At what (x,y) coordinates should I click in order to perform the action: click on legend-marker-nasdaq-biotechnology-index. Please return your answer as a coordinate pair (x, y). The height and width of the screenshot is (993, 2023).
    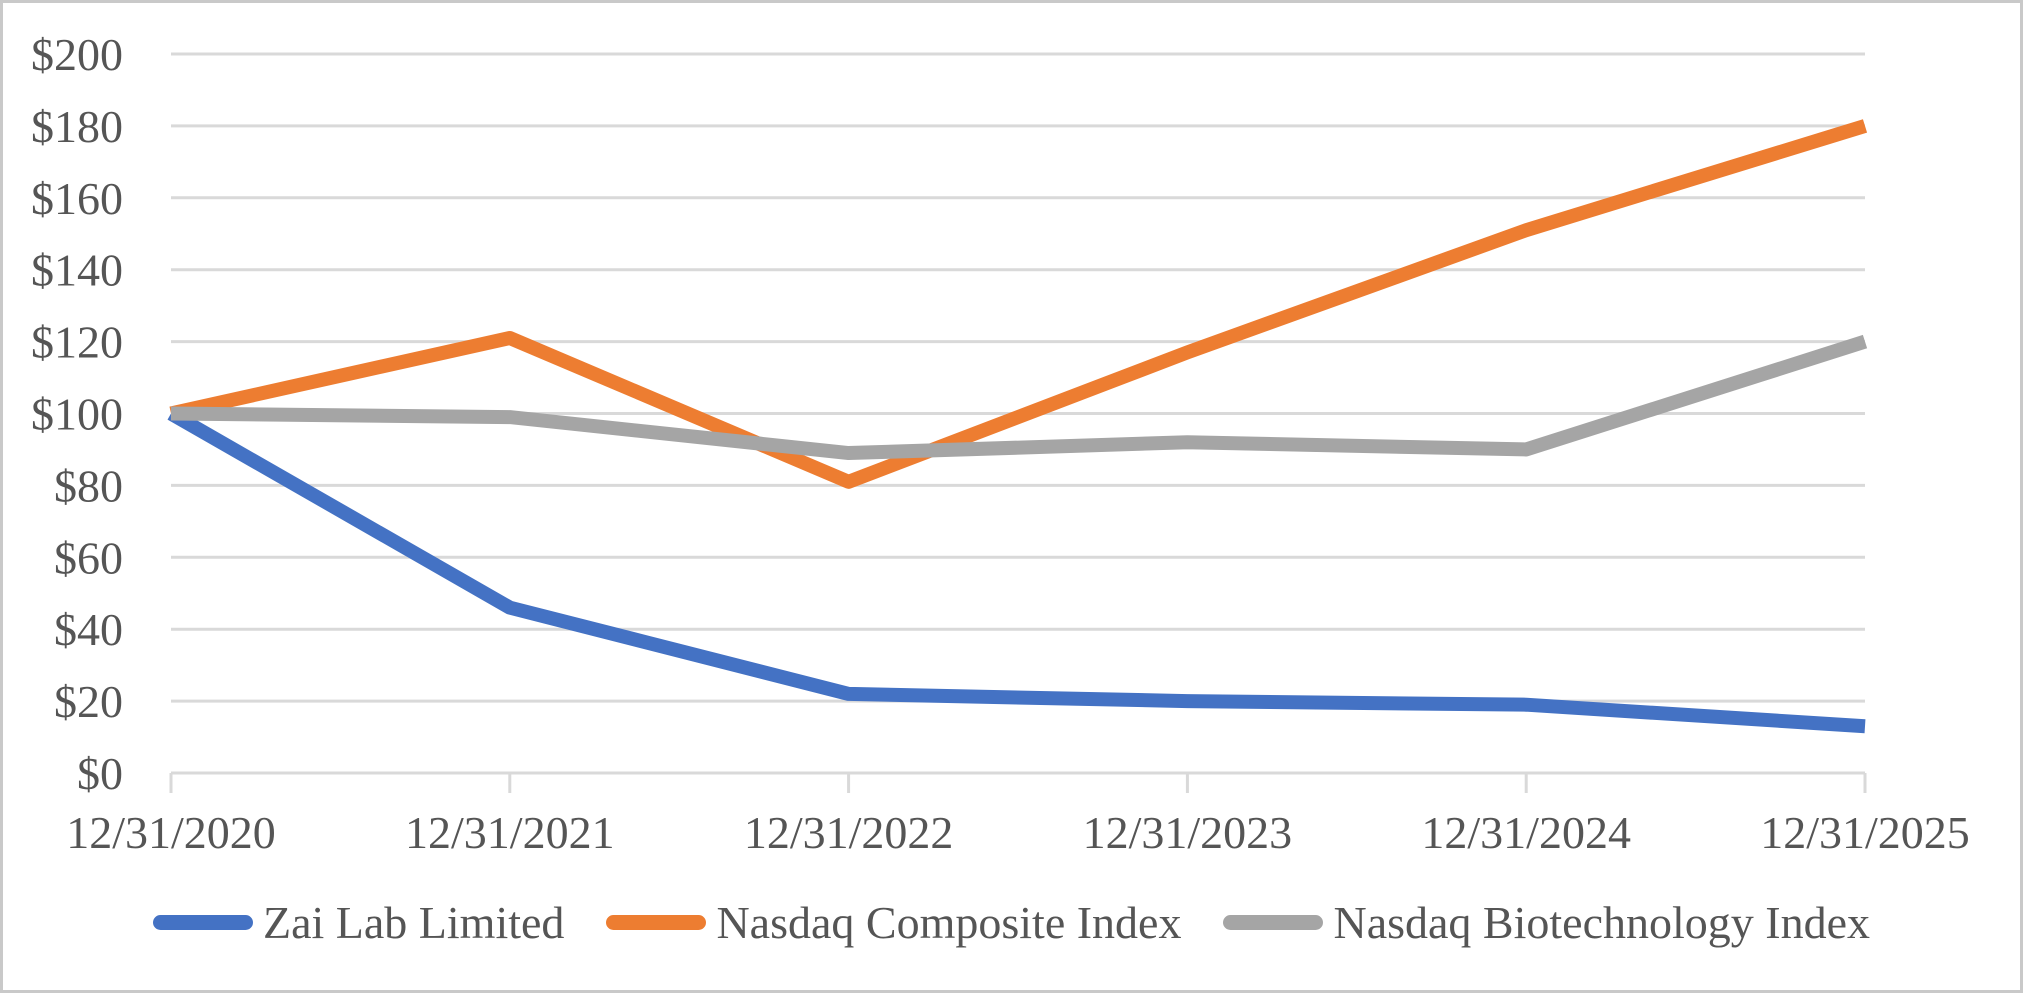
    Looking at the image, I should click on (1273, 922).